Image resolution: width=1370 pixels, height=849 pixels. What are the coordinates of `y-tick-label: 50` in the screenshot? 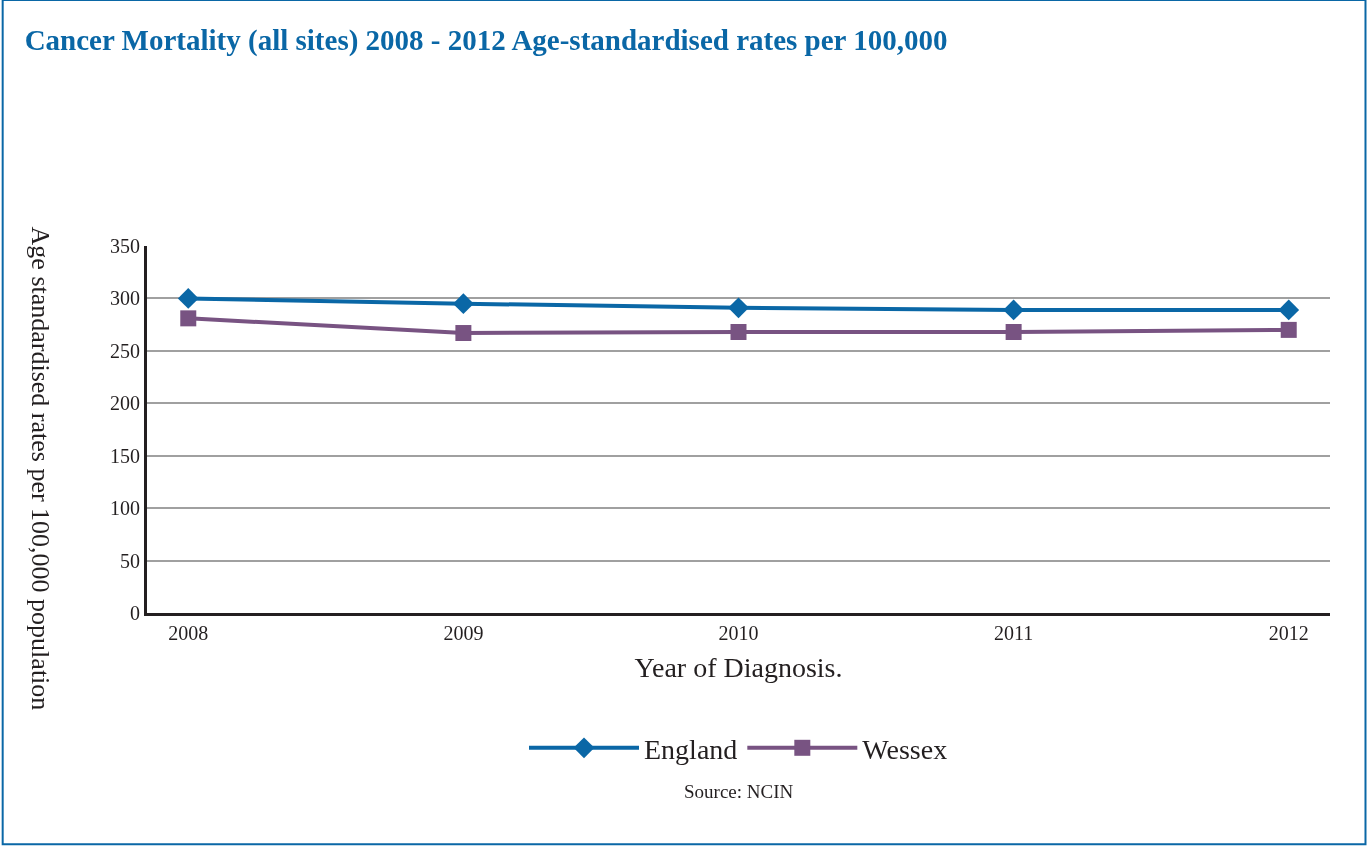 It's located at (130, 560).